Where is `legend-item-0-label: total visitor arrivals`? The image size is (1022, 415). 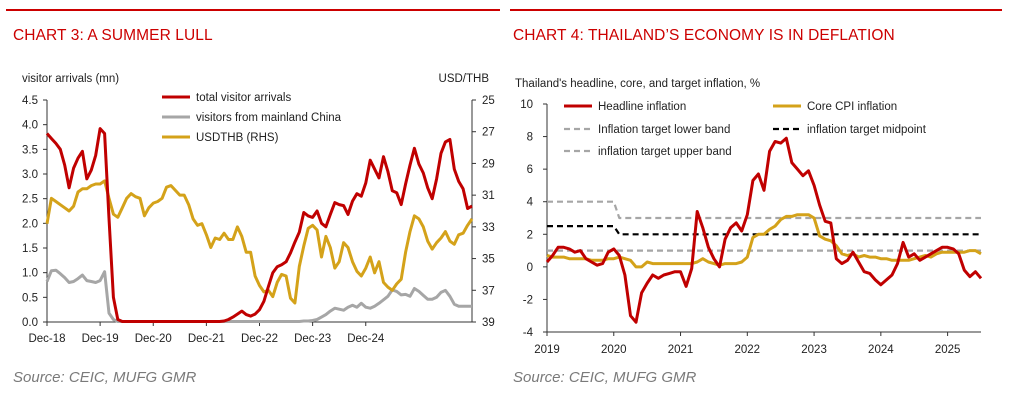 legend-item-0-label: total visitor arrivals is located at coordinates (243, 98).